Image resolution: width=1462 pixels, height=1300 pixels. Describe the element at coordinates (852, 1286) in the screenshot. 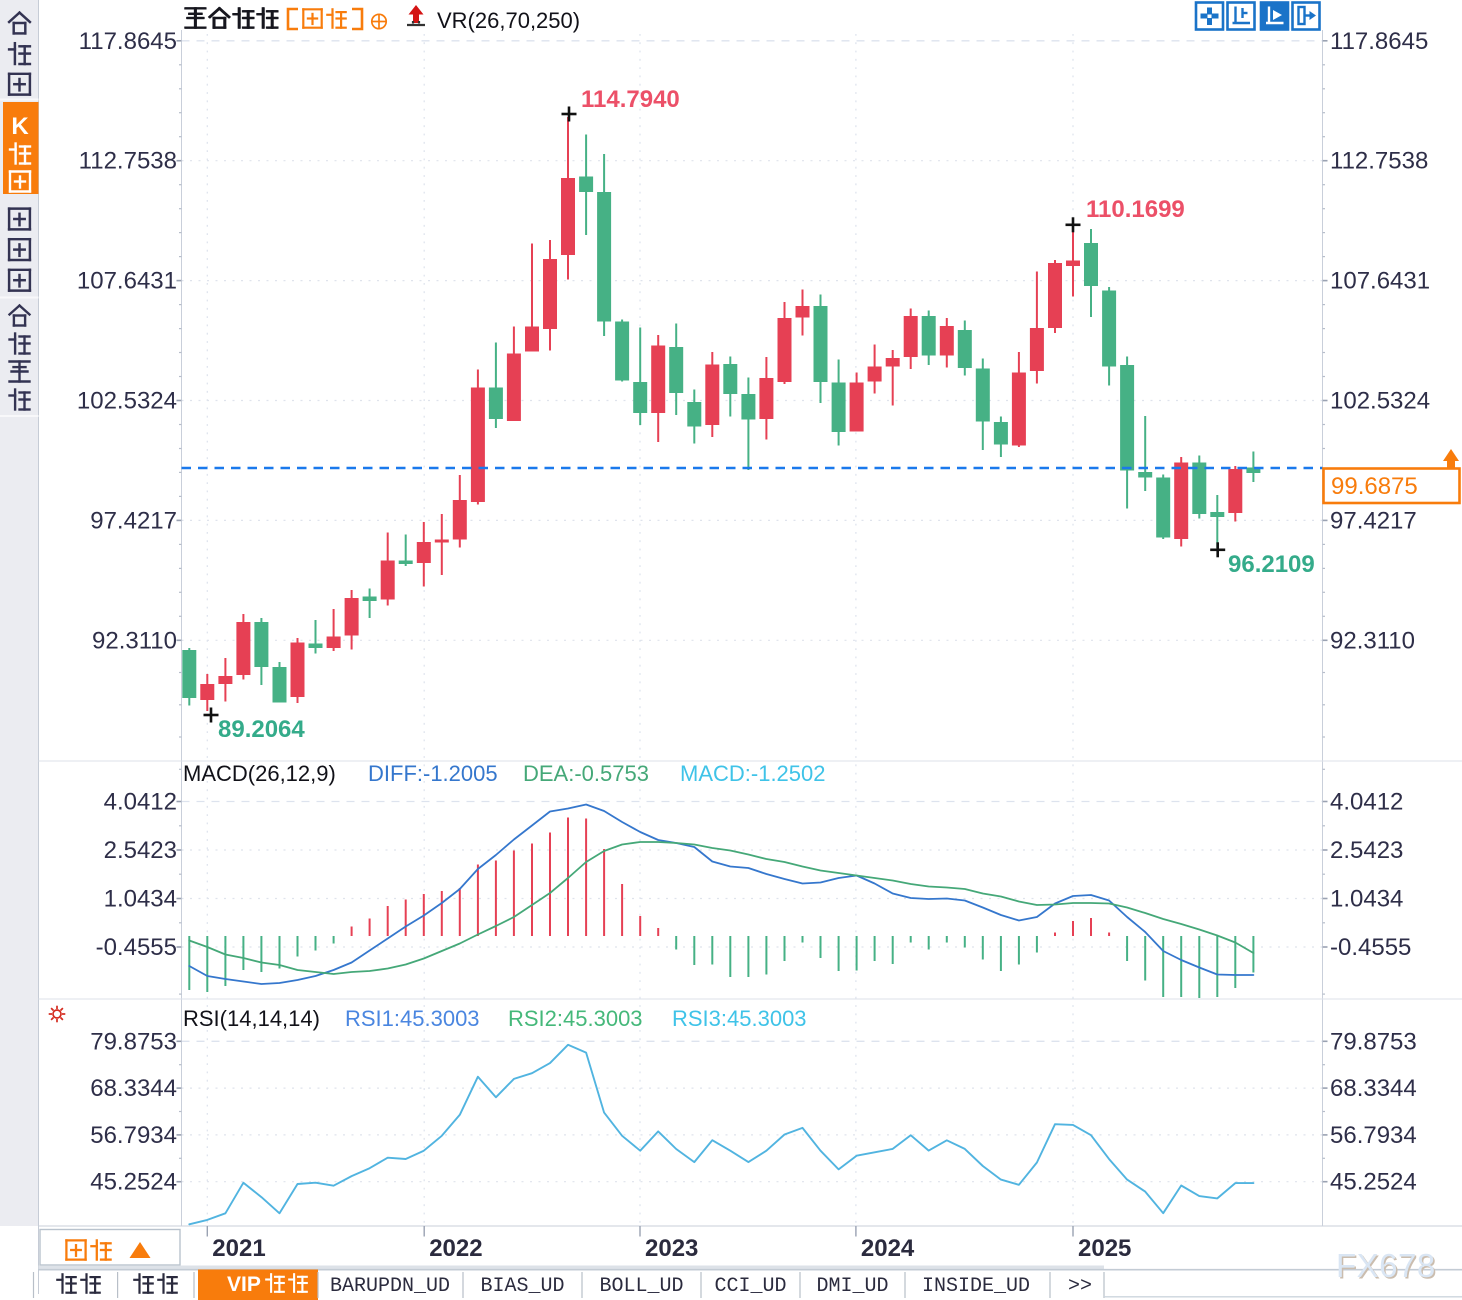

I see `svg-text: DMI_UD` at that location.